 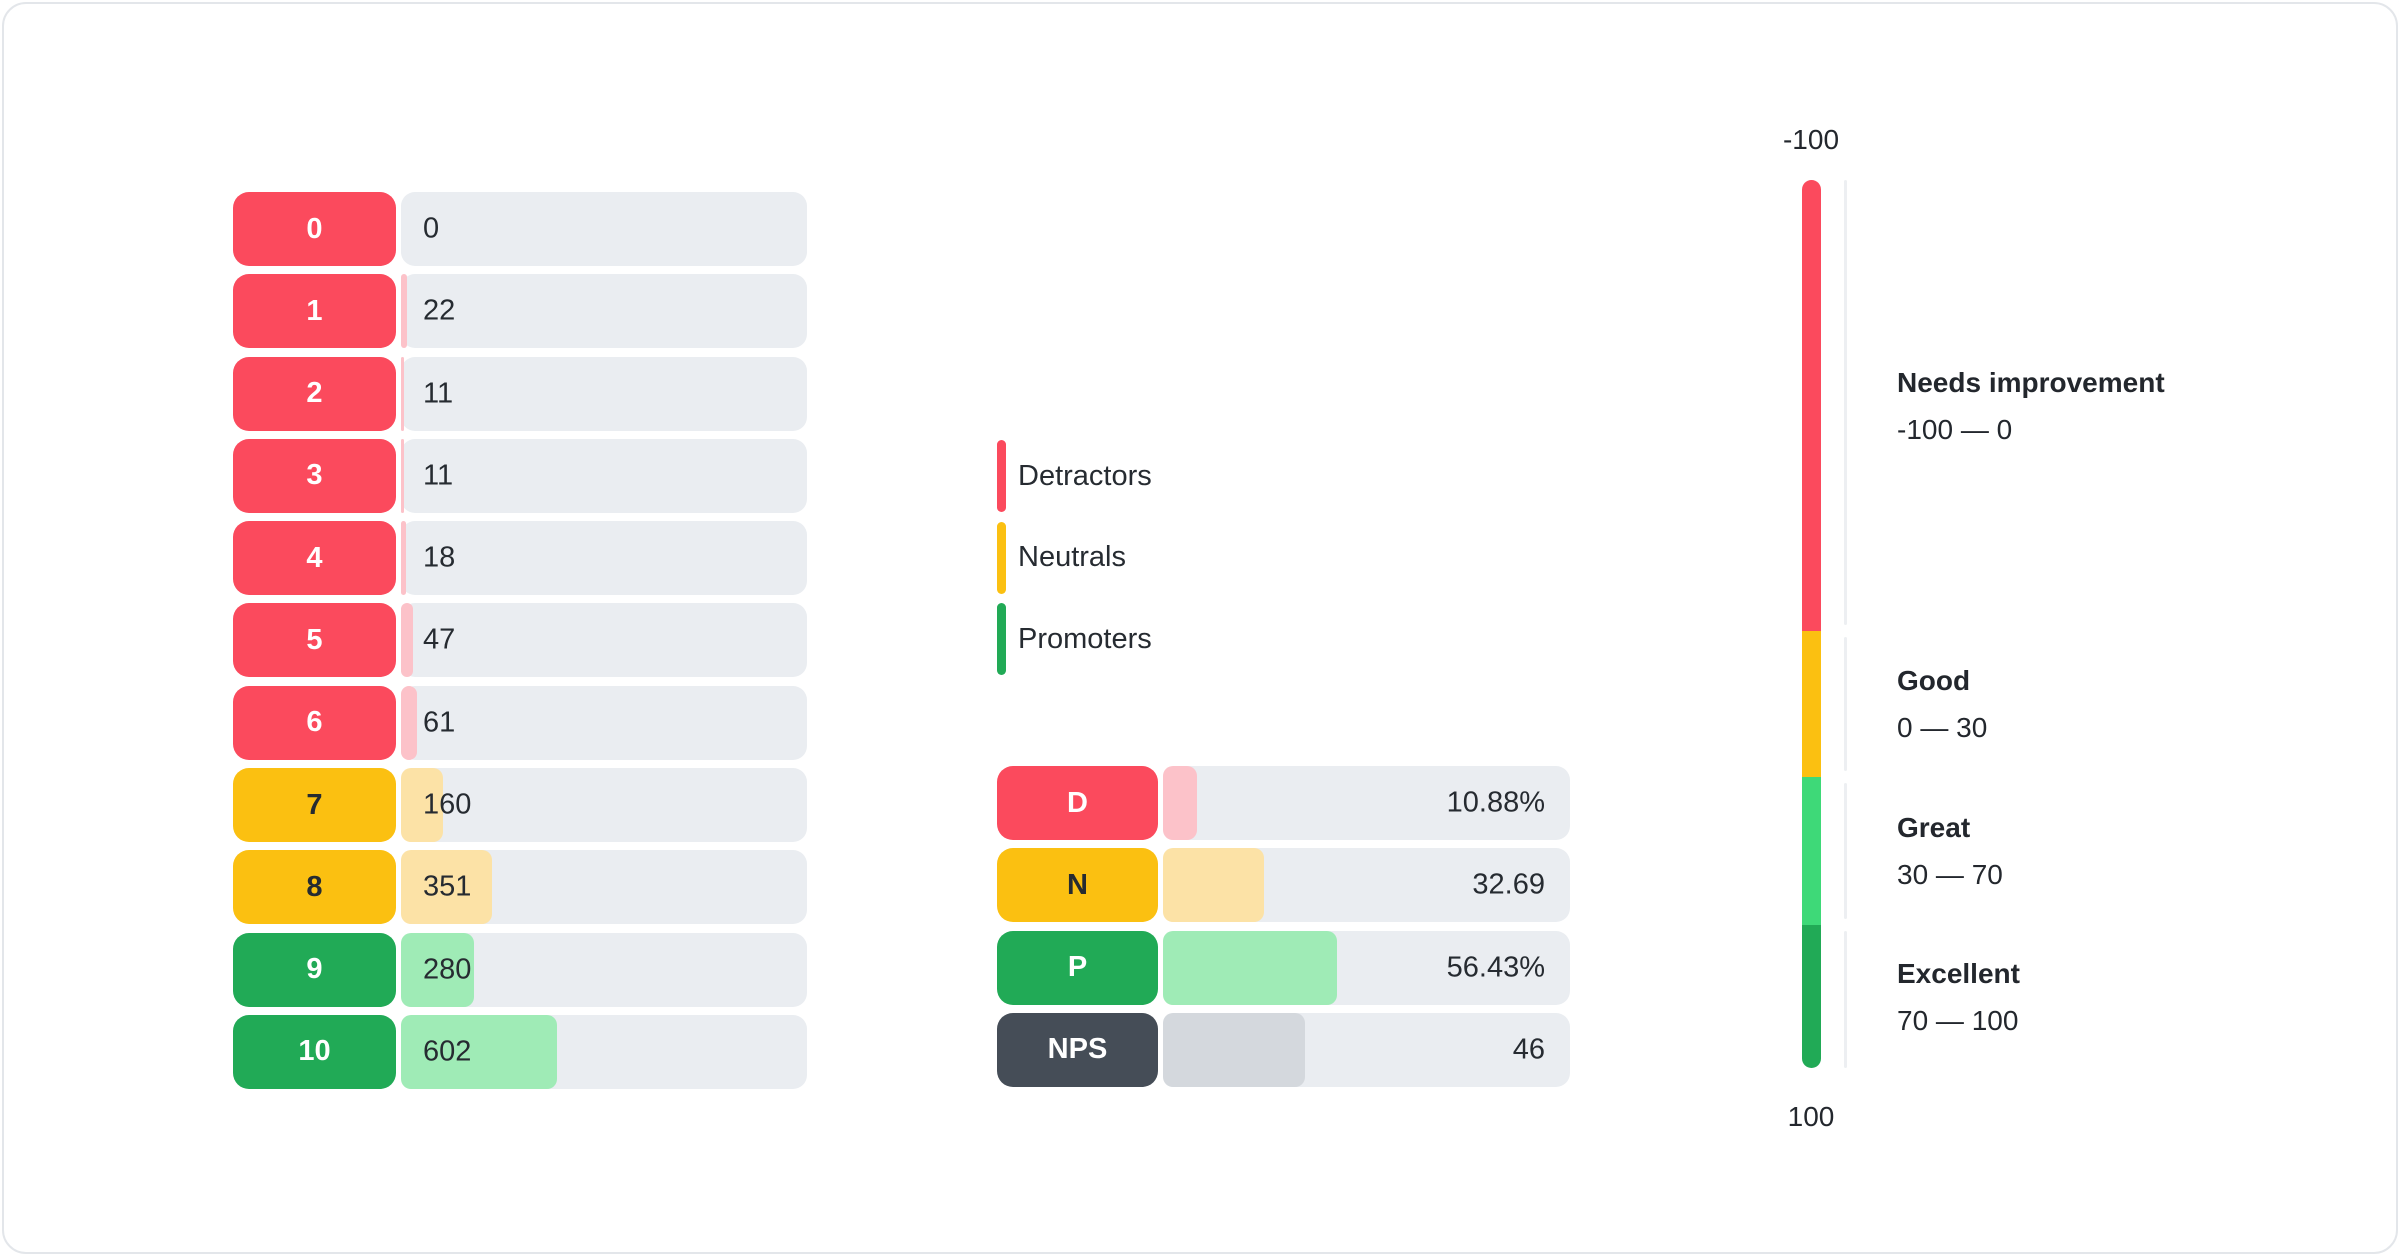 I want to click on summary-badge-n: N, so click(x=1077, y=885).